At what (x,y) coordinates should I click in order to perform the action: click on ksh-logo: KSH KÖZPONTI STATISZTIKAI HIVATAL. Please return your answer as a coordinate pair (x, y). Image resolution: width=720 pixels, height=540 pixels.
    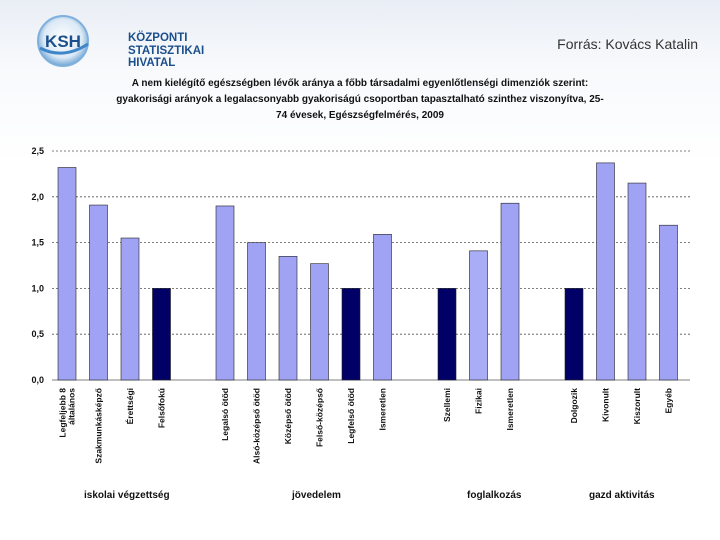
    Looking at the image, I should click on (118, 43).